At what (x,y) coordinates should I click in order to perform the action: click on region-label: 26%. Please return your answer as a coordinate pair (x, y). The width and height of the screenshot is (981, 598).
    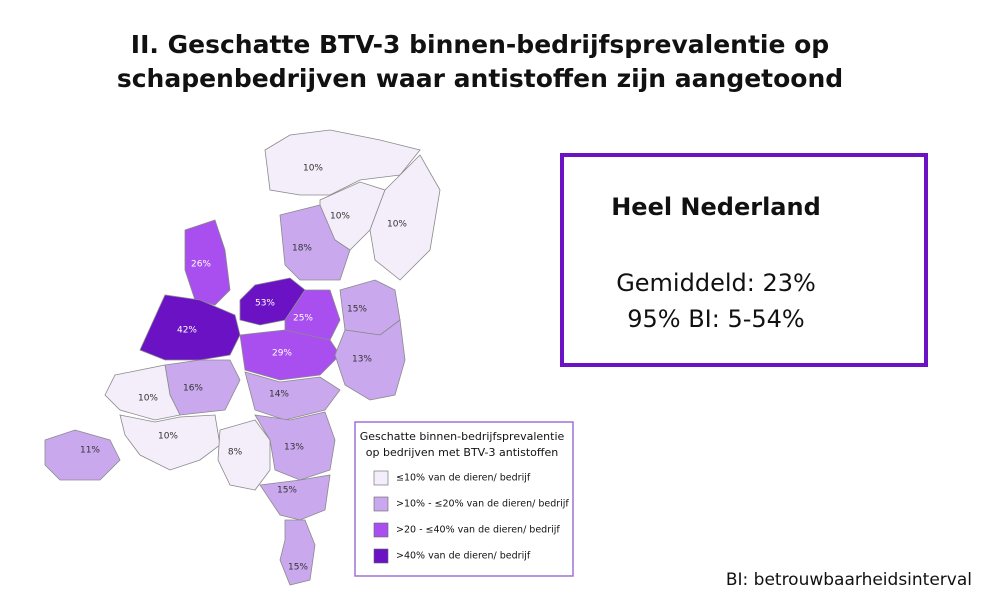
    Looking at the image, I should click on (201, 265).